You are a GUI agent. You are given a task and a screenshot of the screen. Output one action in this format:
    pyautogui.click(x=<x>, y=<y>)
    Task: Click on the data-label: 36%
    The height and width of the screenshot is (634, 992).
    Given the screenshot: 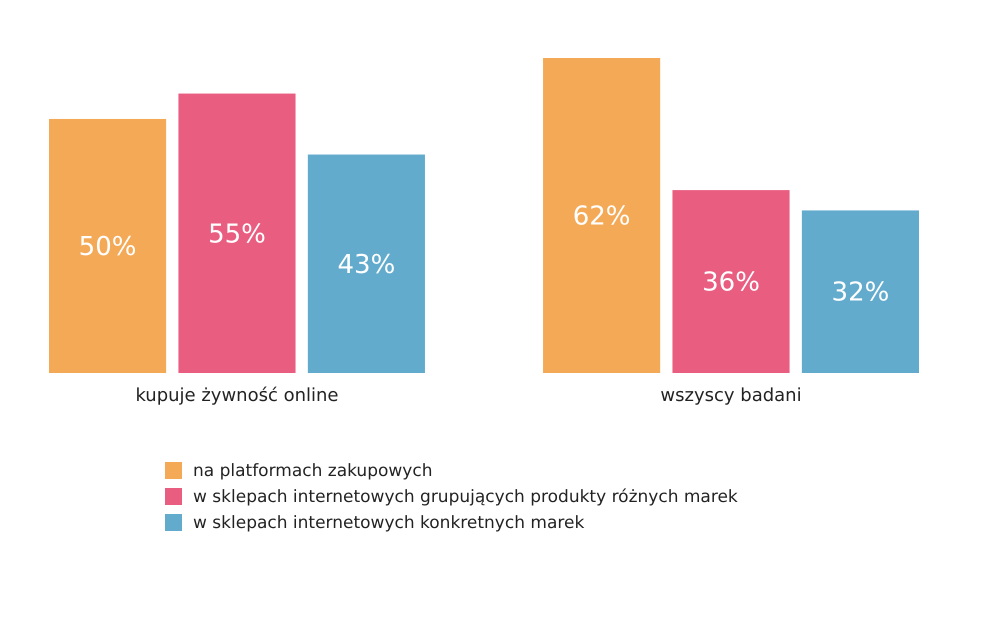 What is the action you would take?
    pyautogui.click(x=731, y=283)
    